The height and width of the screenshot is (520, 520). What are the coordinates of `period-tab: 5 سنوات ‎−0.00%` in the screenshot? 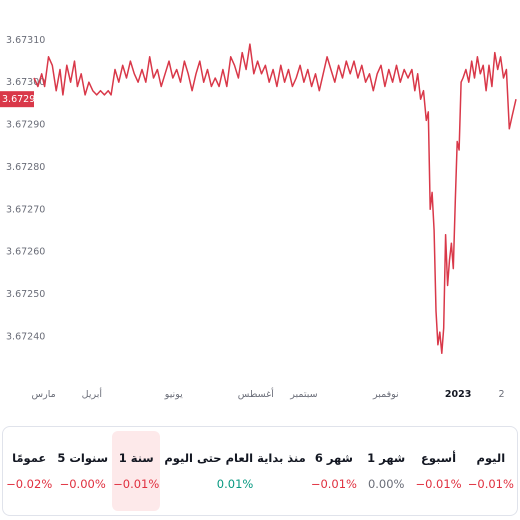 It's located at (82, 471).